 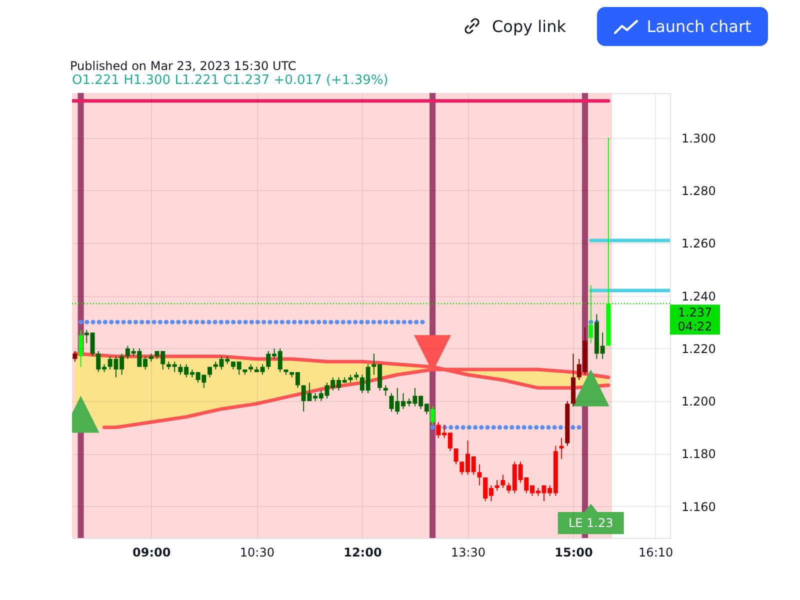 I want to click on ref-line-label: 1.237, so click(x=695, y=313).